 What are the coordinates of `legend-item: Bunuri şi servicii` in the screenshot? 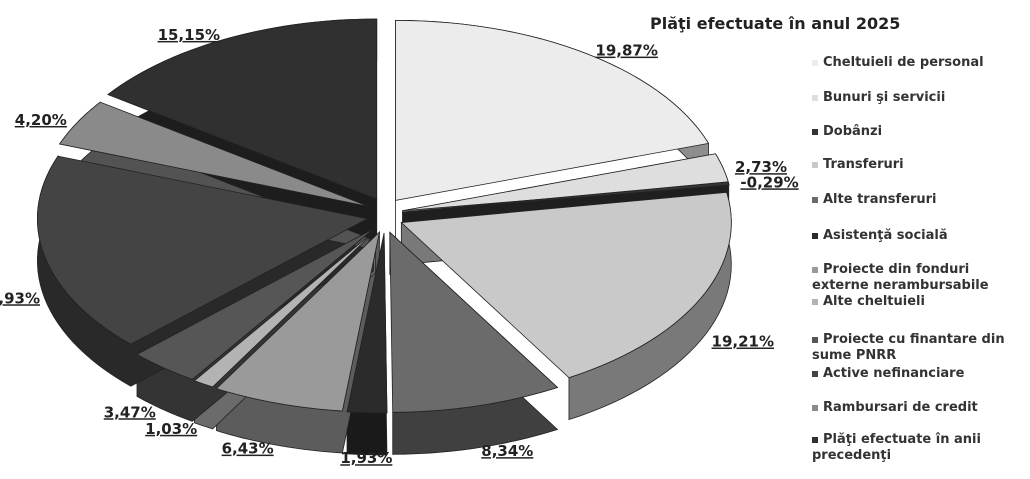 It's located at (919, 98).